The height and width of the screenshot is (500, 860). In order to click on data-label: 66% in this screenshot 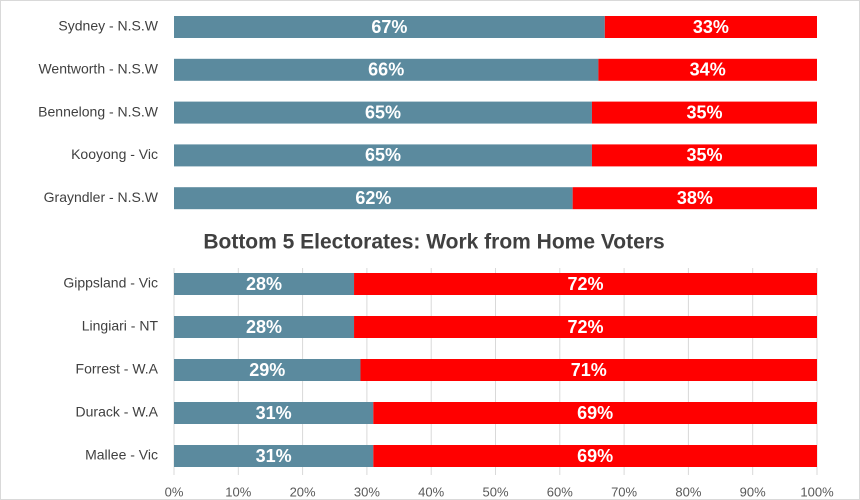, I will do `click(386, 70)`.